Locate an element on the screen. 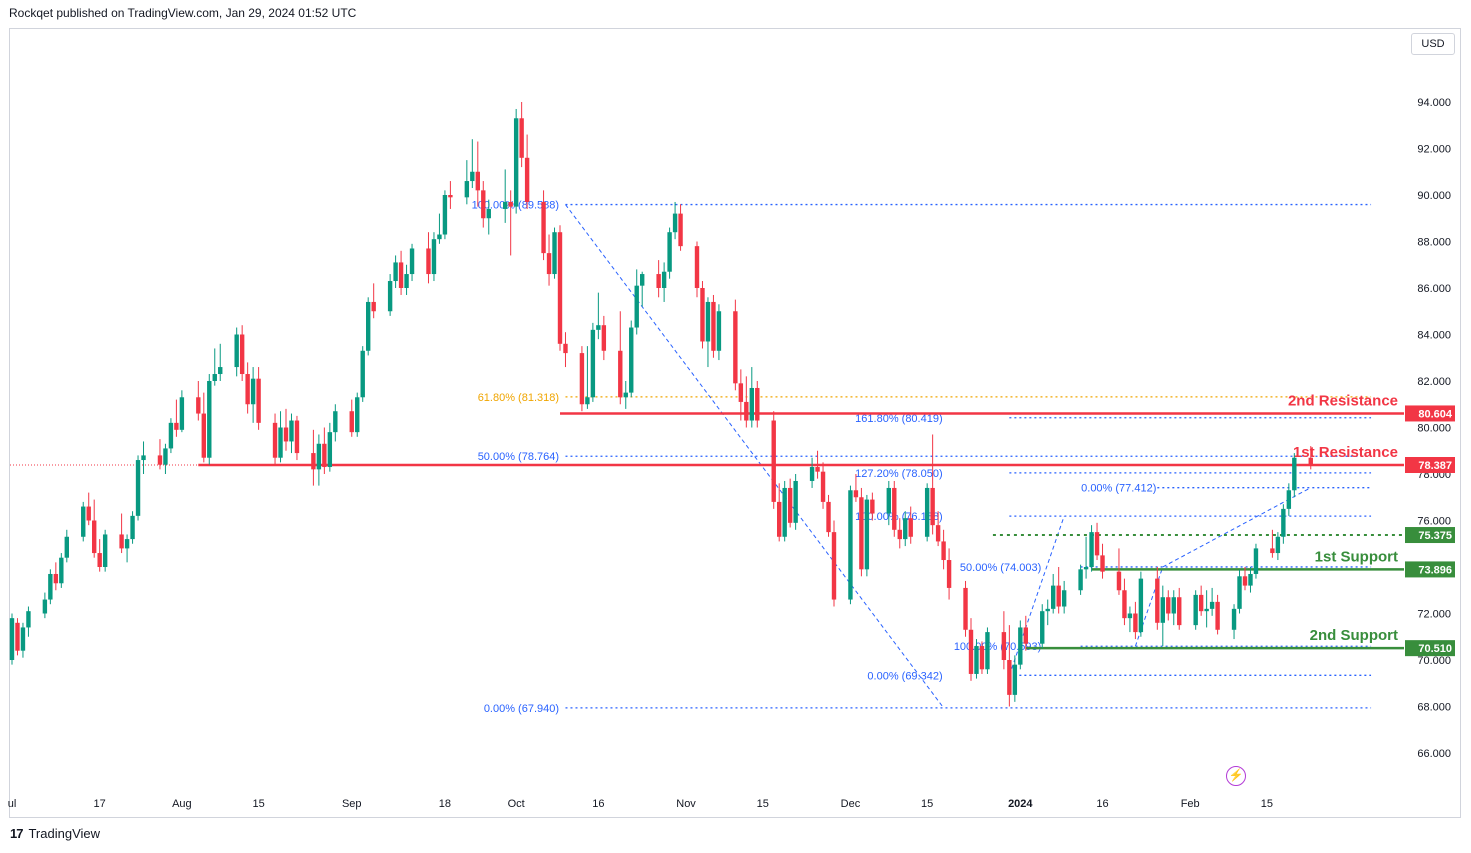 This screenshot has height=853, width=1471. y-tick-label: 92.000 is located at coordinates (1434, 150).